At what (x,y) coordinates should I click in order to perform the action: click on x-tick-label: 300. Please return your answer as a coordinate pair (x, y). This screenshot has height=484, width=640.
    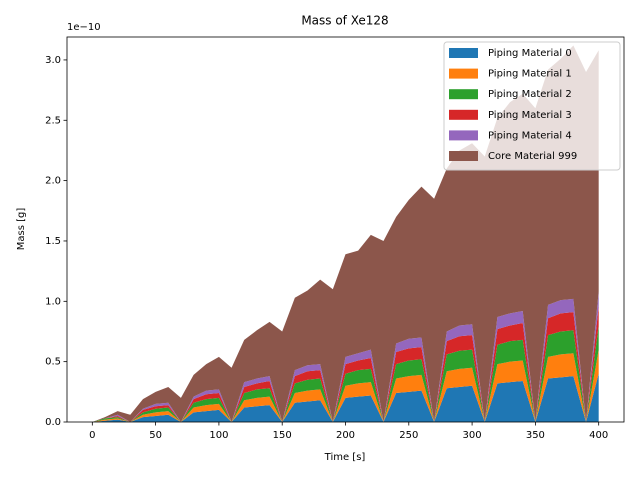
    Looking at the image, I should click on (472, 435).